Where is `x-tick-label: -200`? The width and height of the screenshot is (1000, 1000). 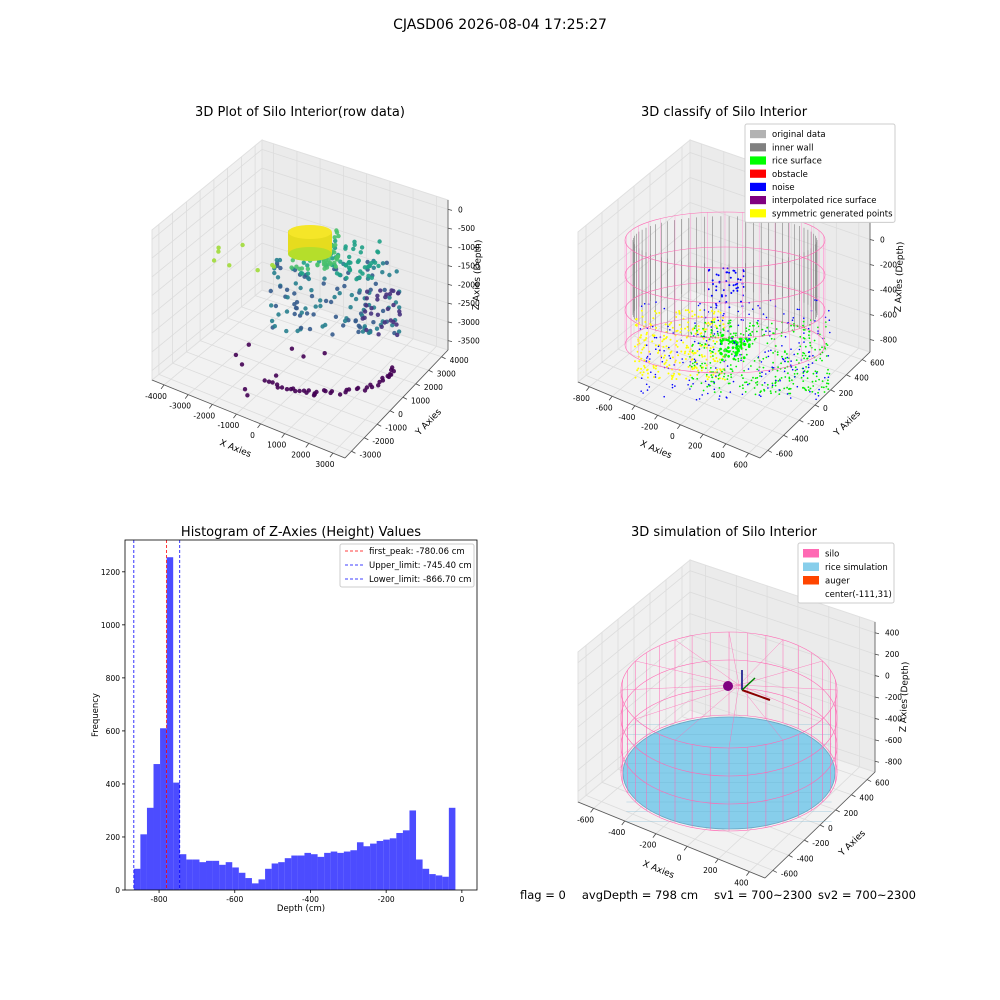
x-tick-label: -200 is located at coordinates (386, 899).